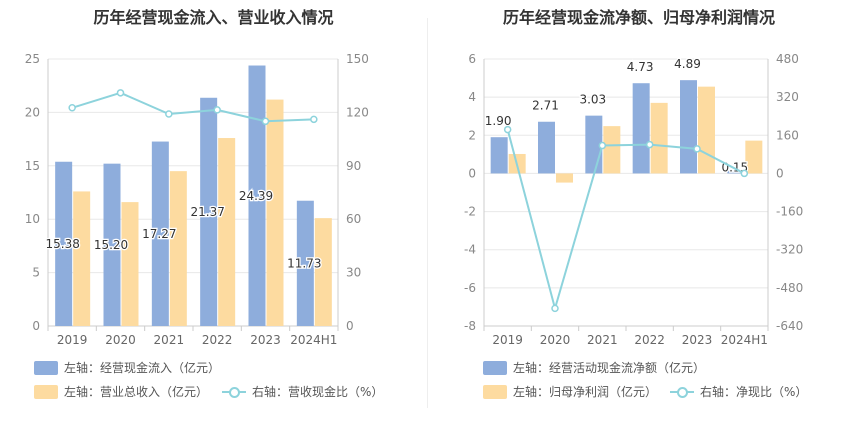 Image resolution: width=850 pixels, height=437 pixels. Describe the element at coordinates (640, 67) in the screenshot. I see `data-label: 4.73` at that location.